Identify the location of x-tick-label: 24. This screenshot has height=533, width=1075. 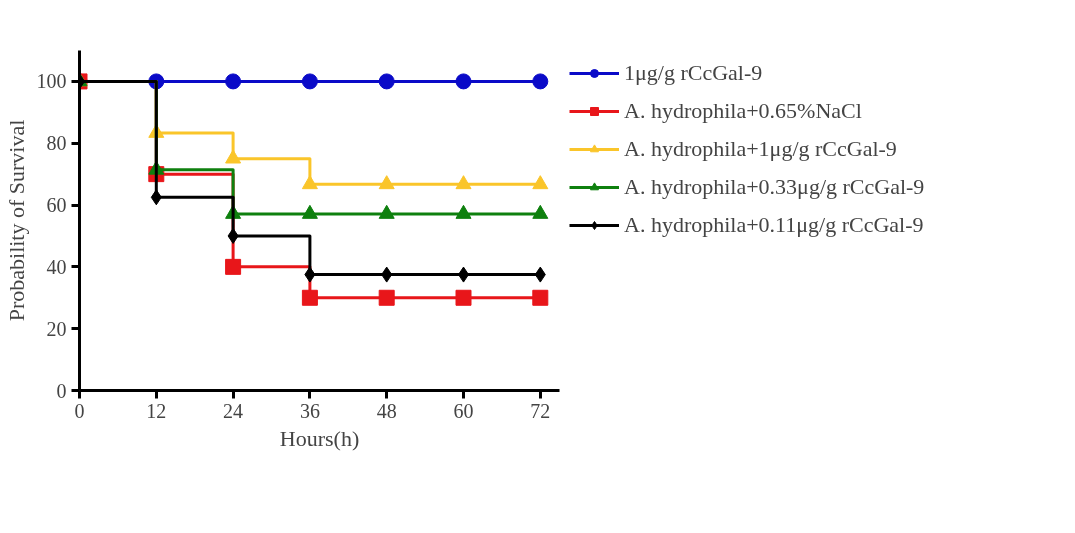
(233, 410).